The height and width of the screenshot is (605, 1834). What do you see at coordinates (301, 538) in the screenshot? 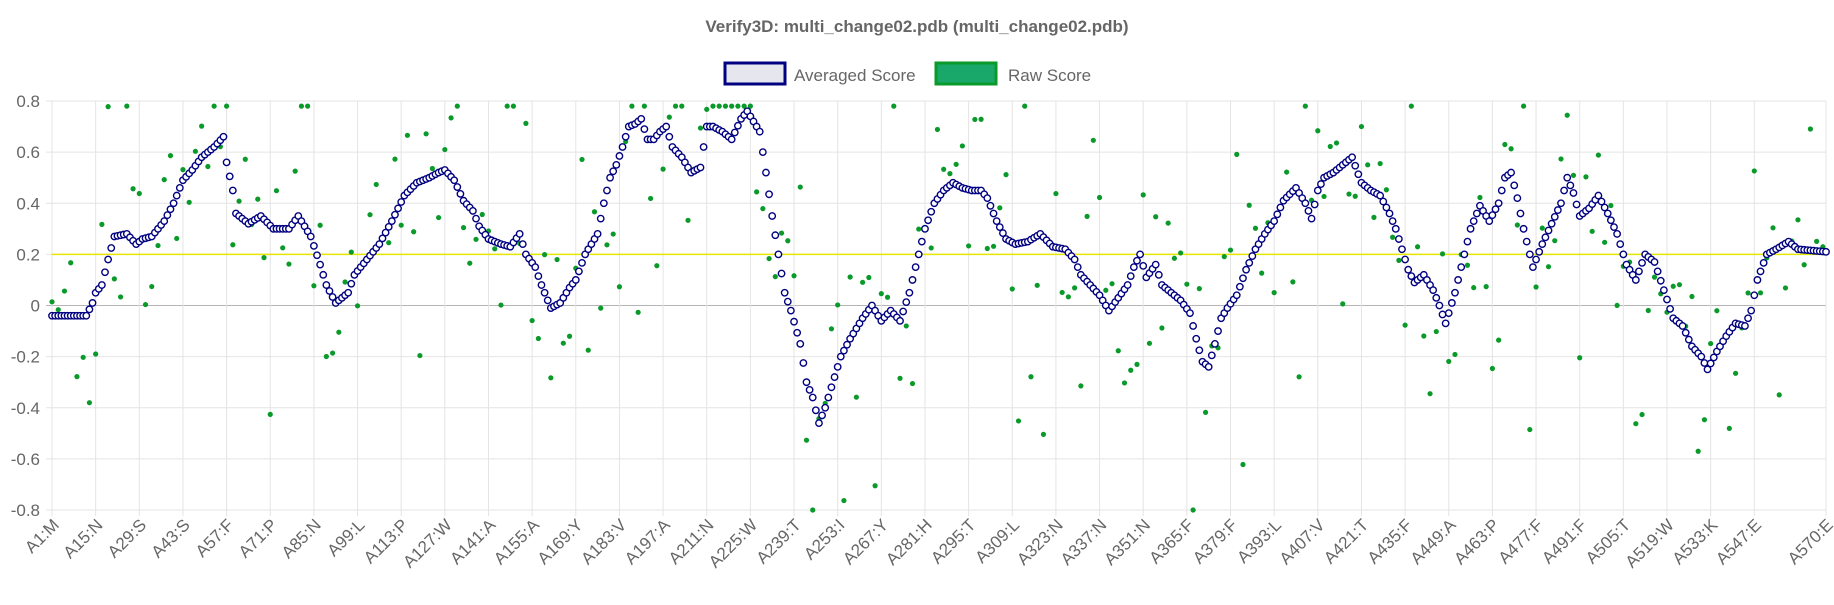
I see `x-tick-label: A85:N` at bounding box center [301, 538].